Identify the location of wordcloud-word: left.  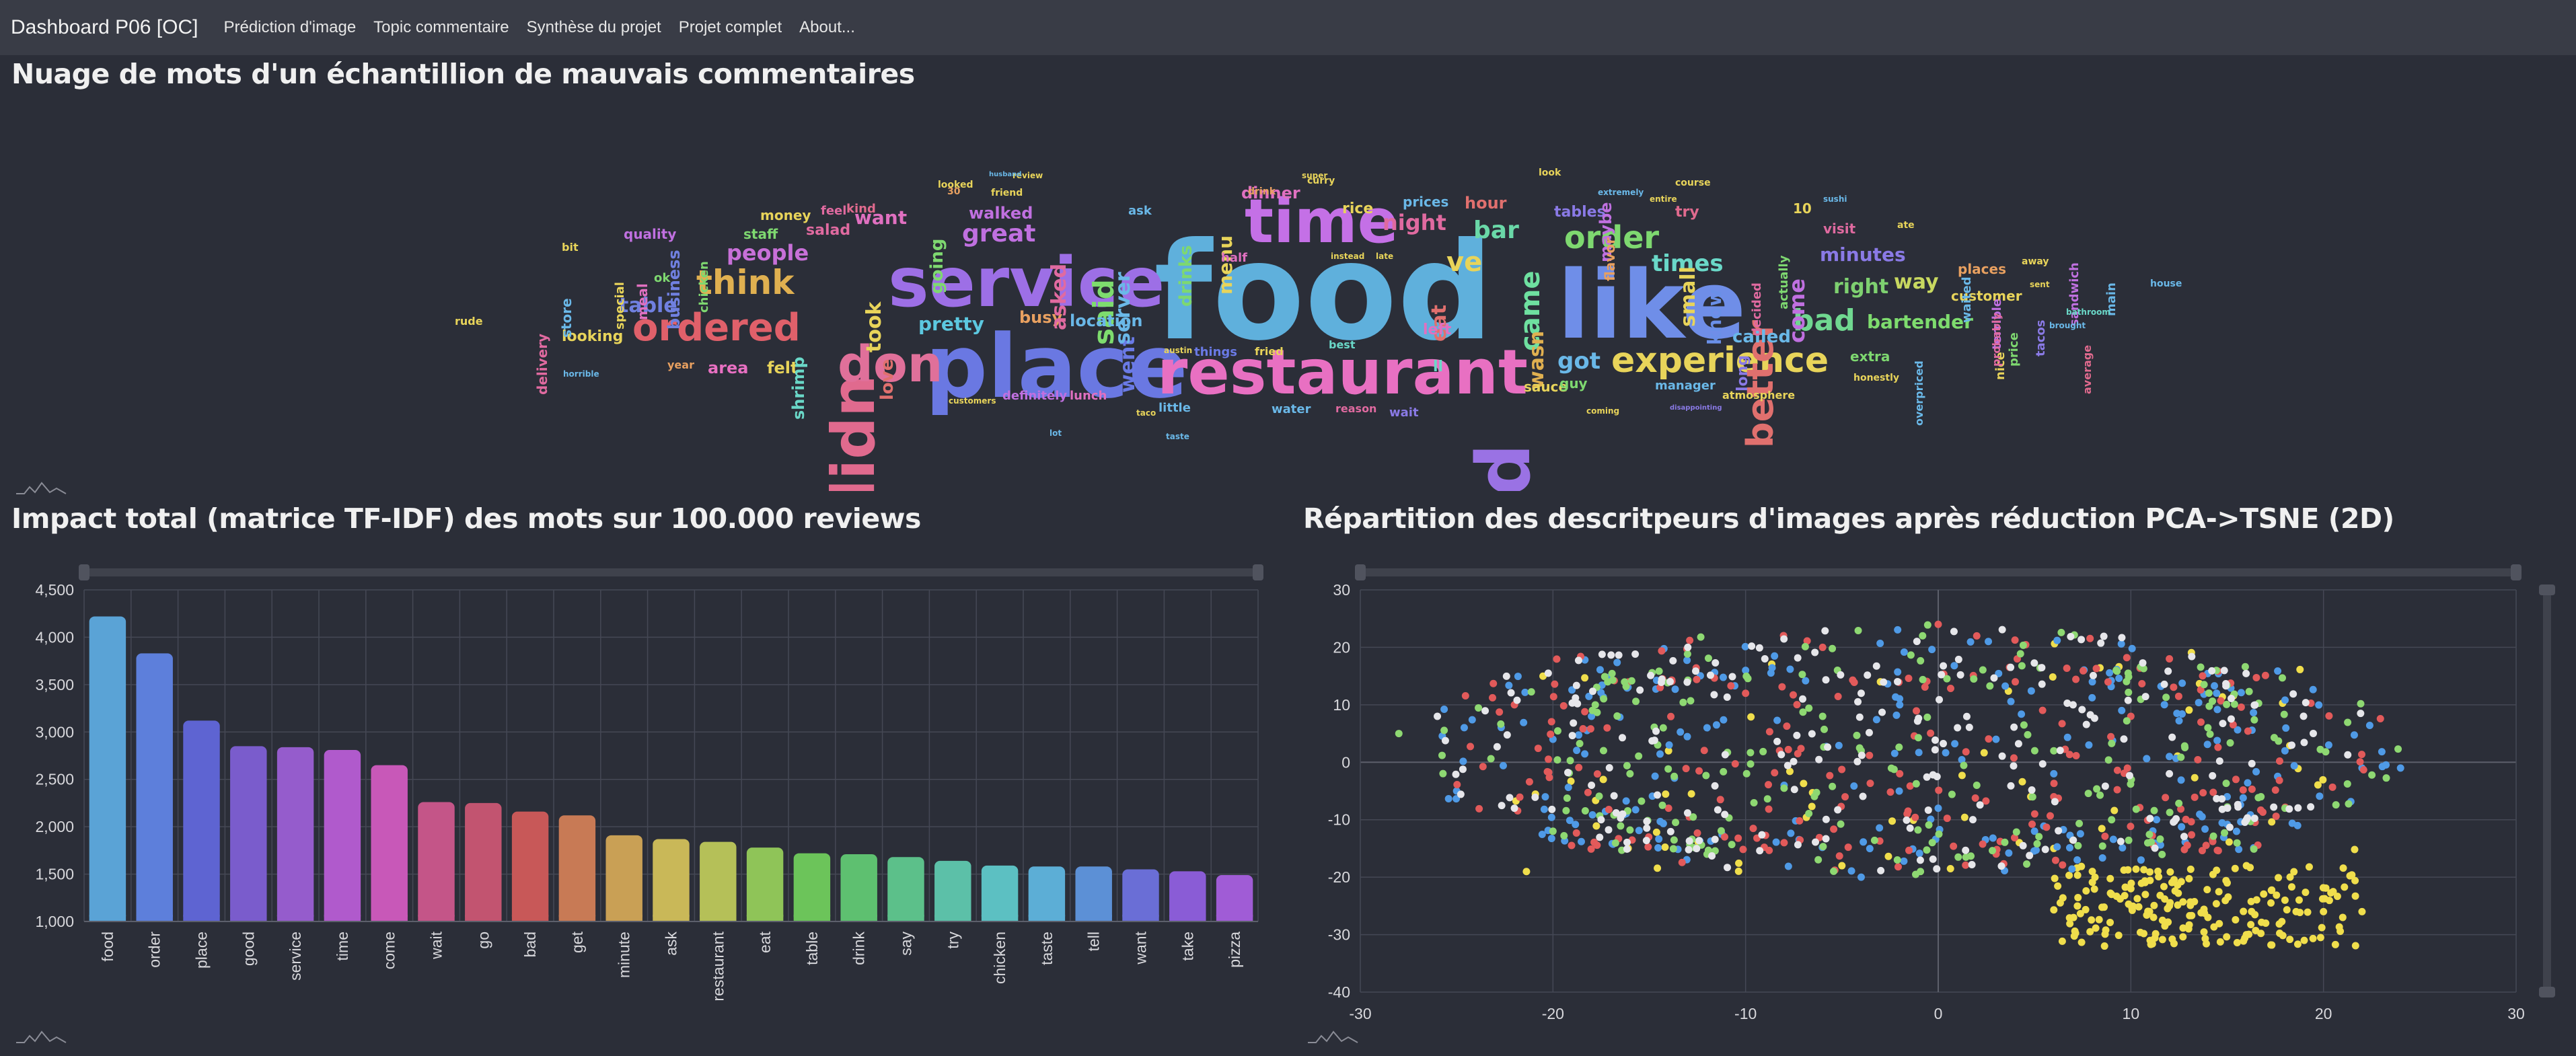
(1437, 330).